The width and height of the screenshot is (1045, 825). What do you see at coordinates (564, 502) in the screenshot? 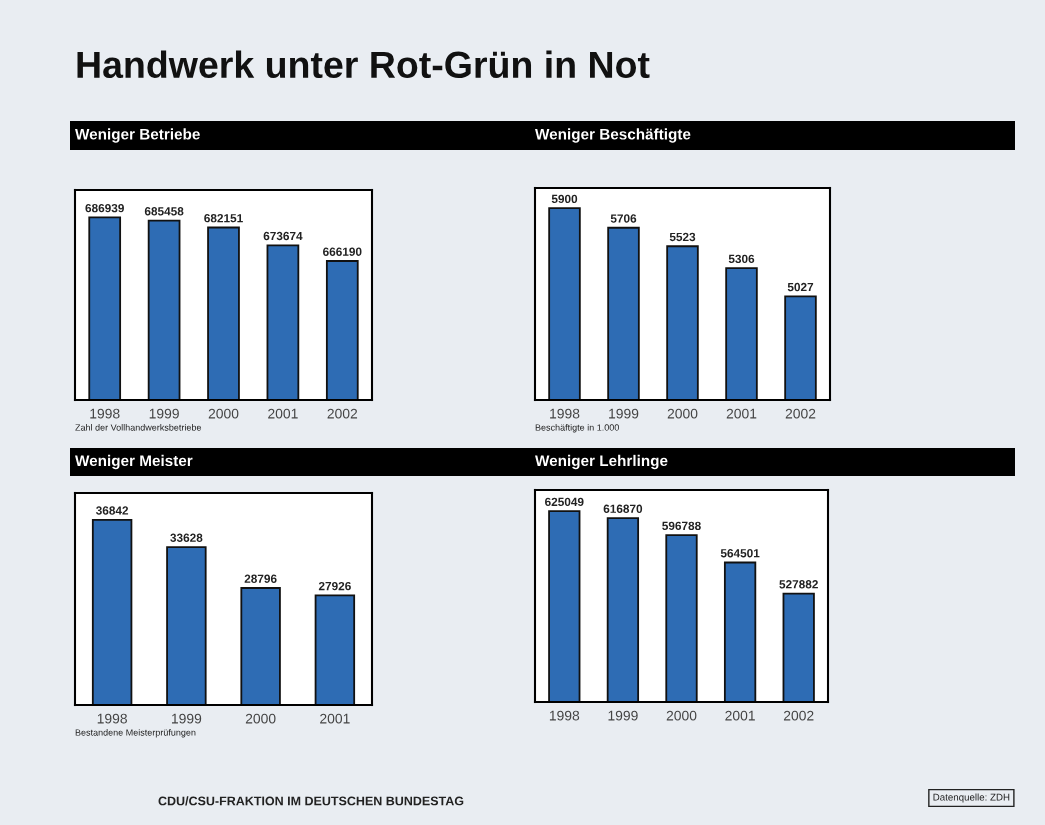
I see `data-label: 625049` at bounding box center [564, 502].